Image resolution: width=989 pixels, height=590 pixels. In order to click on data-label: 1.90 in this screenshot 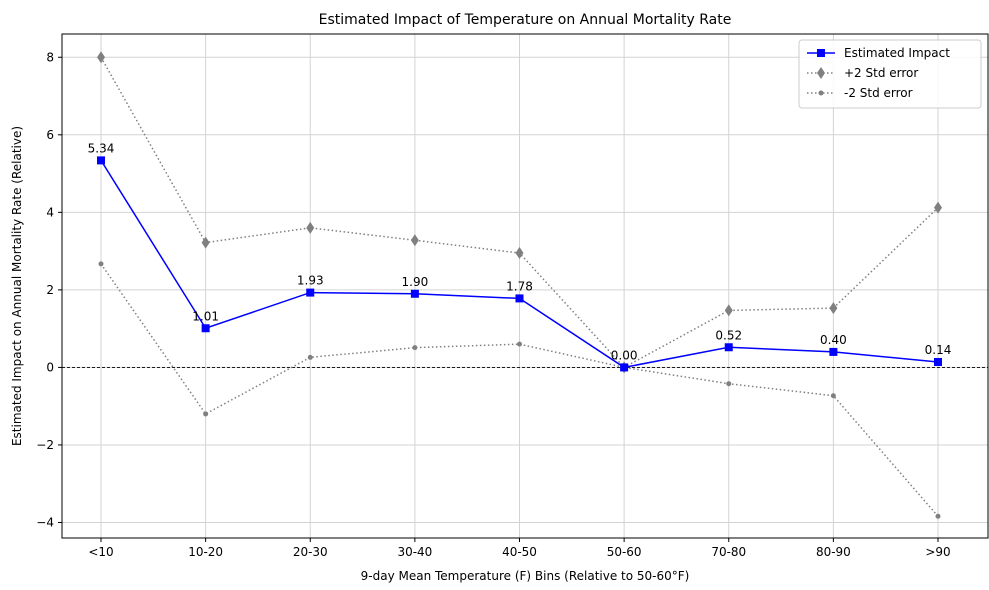, I will do `click(415, 282)`.